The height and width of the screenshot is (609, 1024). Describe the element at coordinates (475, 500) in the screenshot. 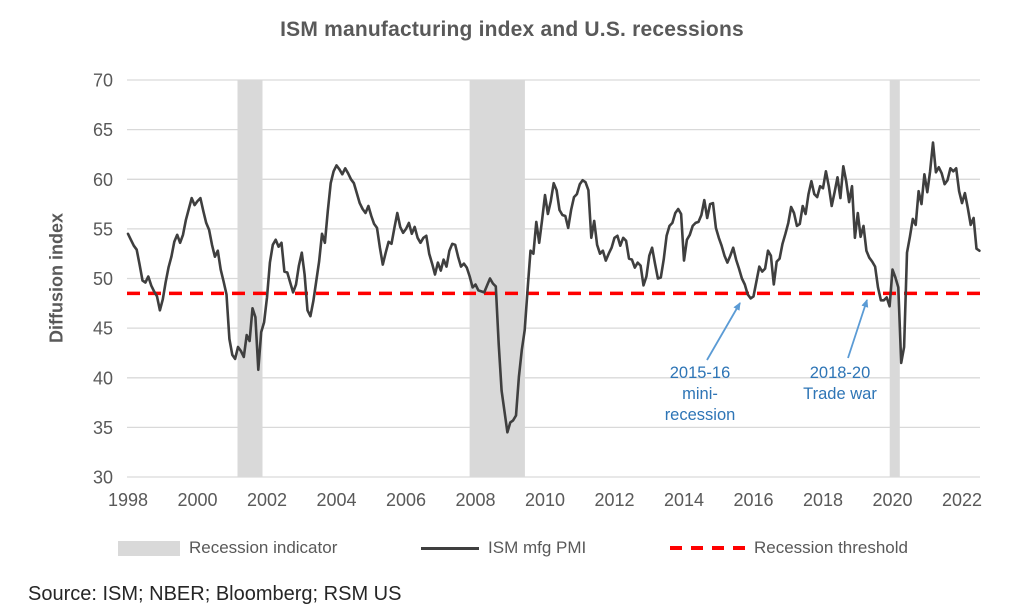

I see `x-tick-label: 2008` at that location.